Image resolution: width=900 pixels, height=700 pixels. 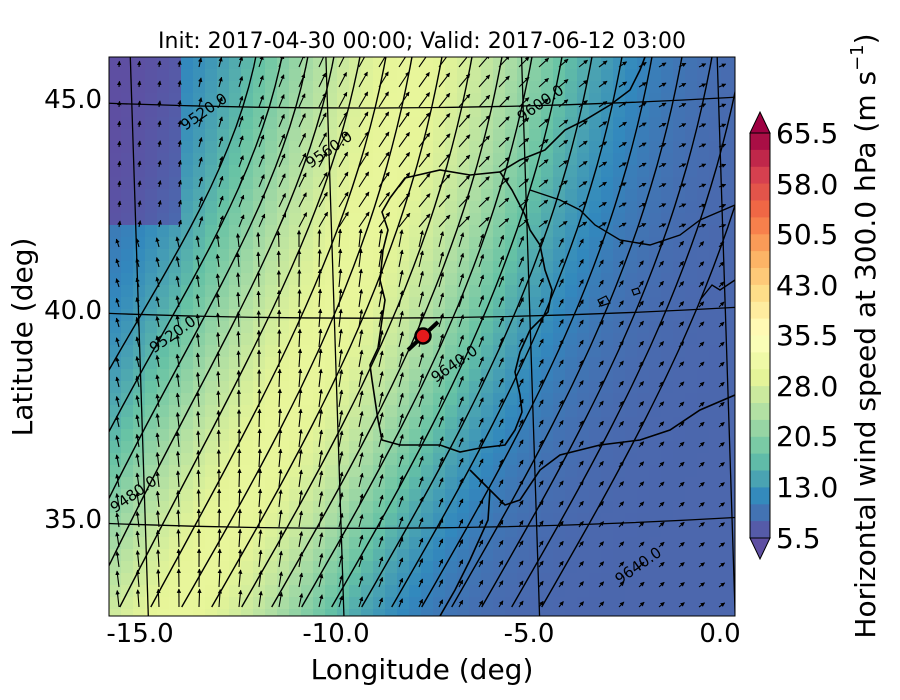 What do you see at coordinates (760, 175) in the screenshot?
I see `colorbar-swatch` at bounding box center [760, 175].